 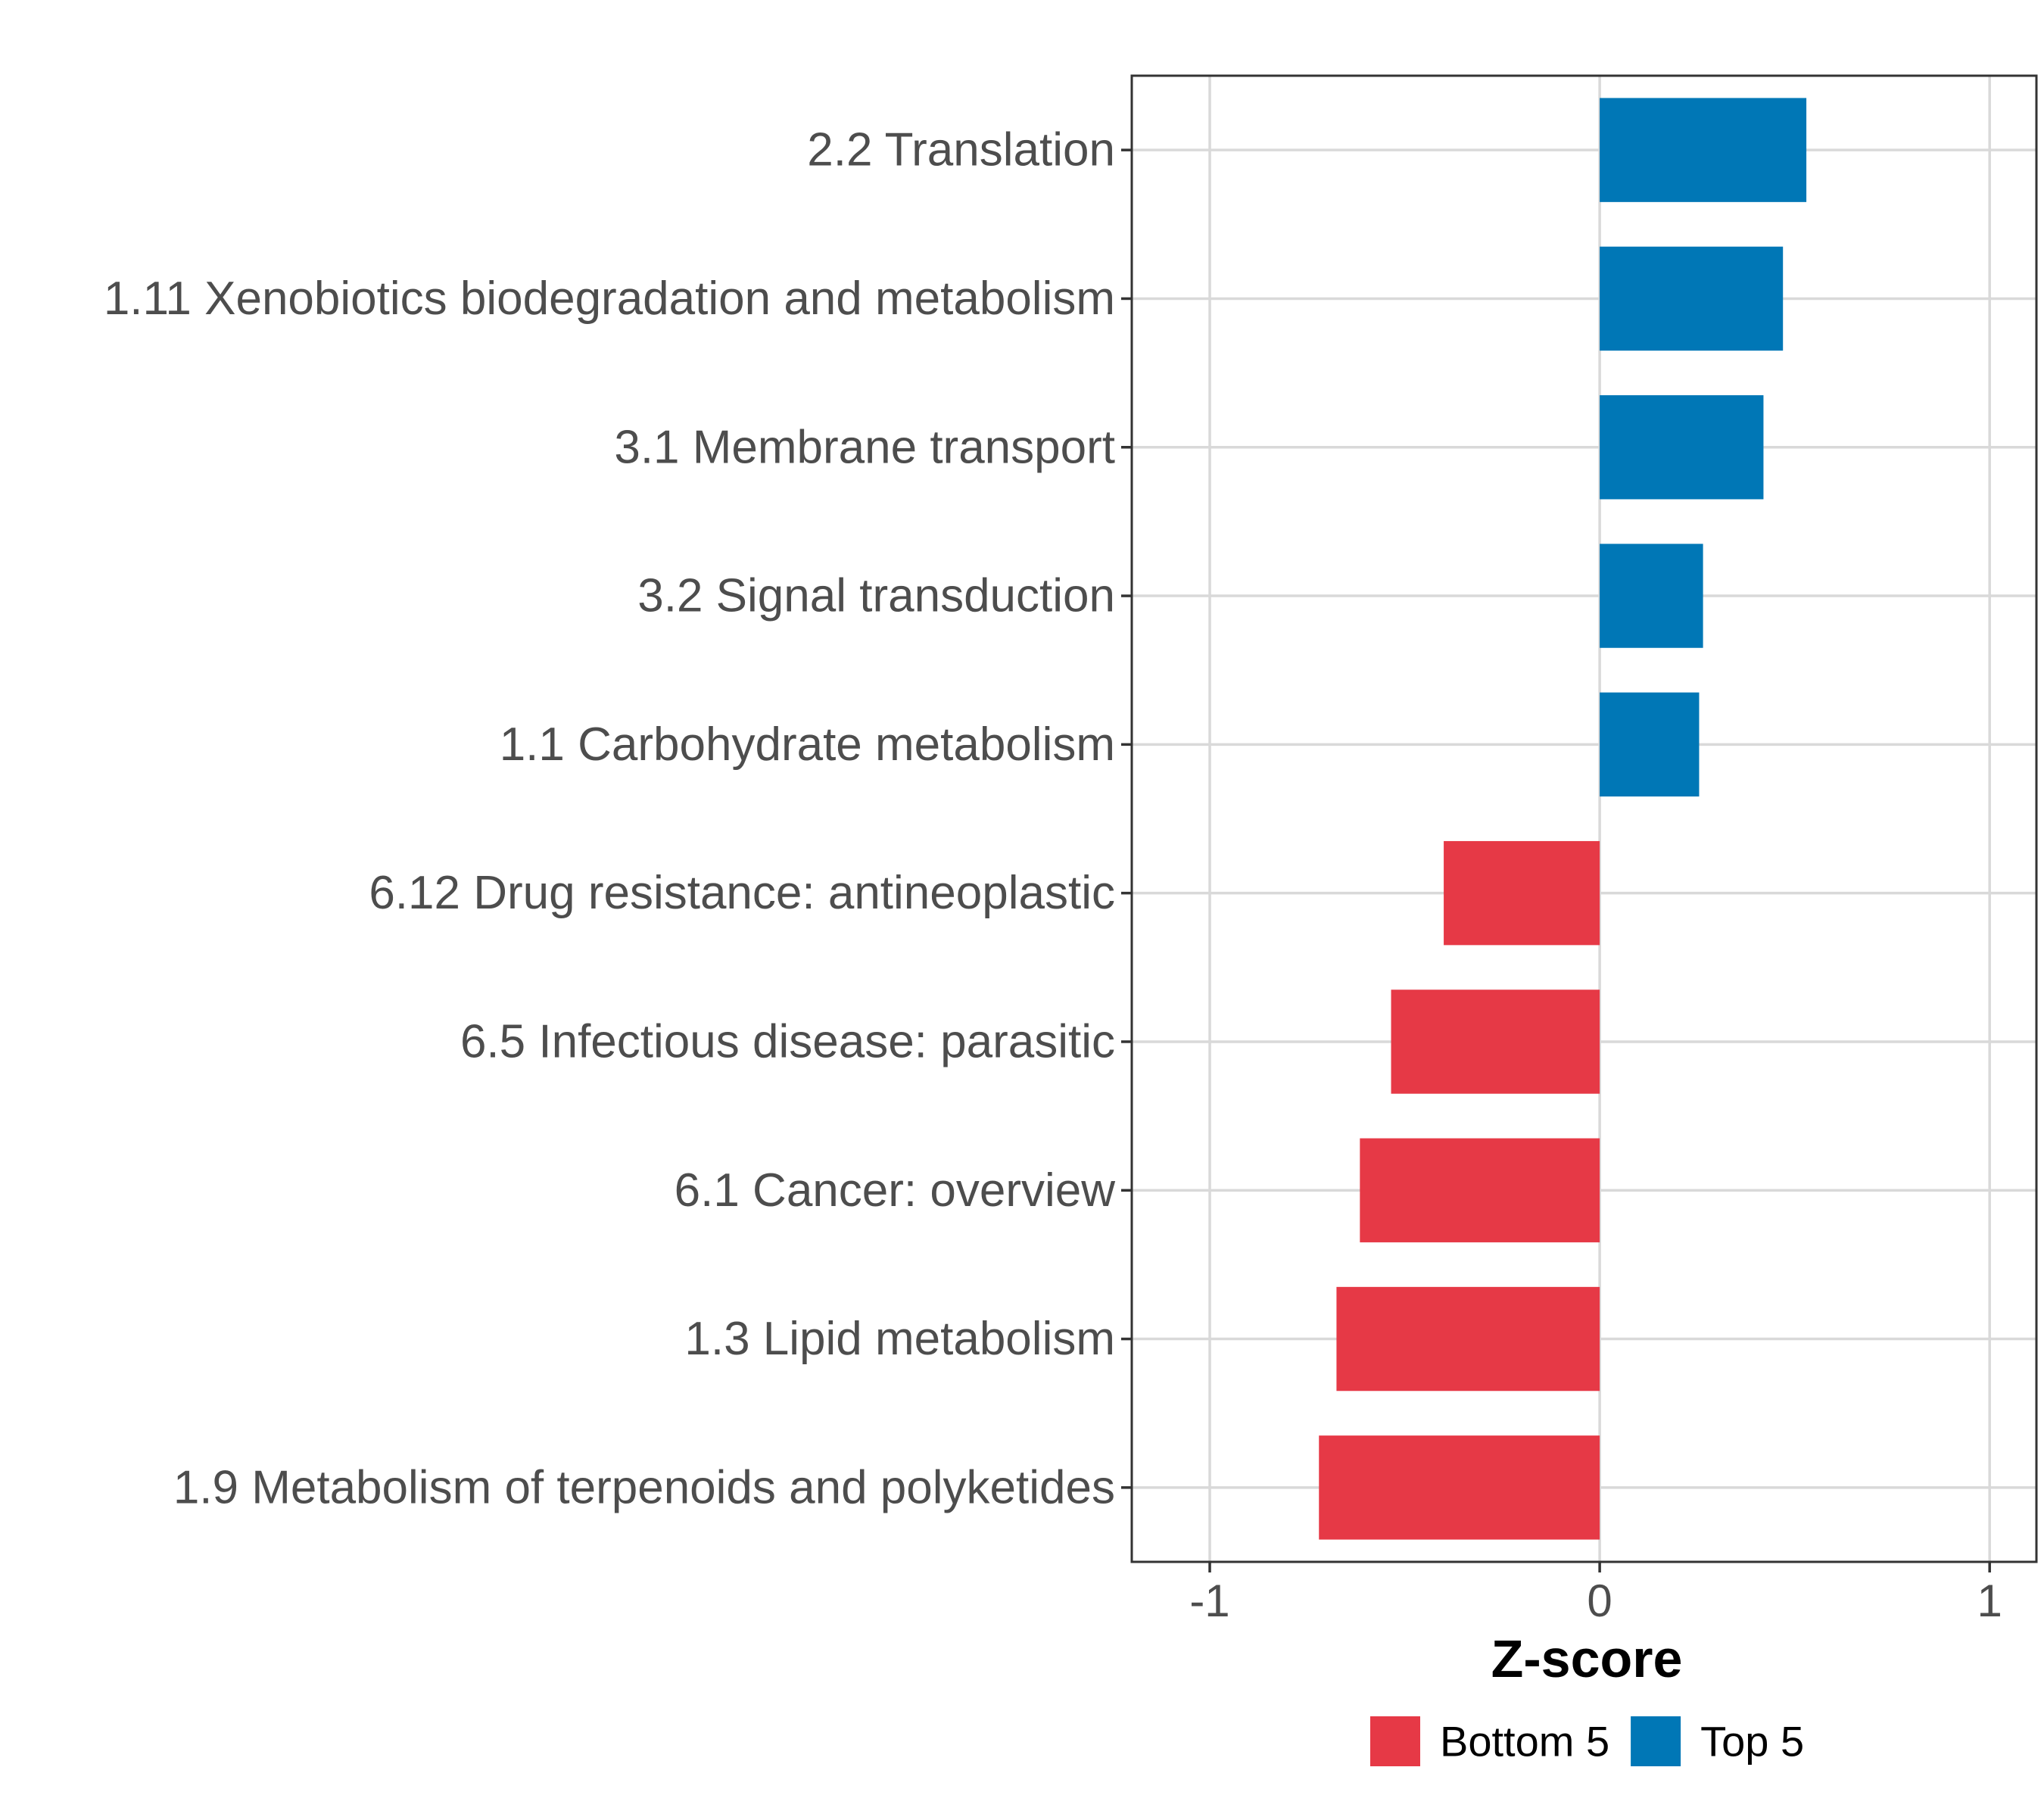 What do you see at coordinates (864, 447) in the screenshot?
I see `category-label: 3.1 Membrane transport` at bounding box center [864, 447].